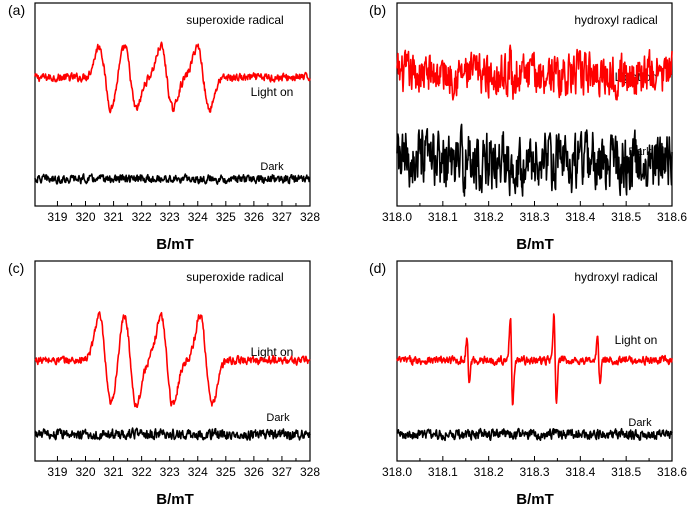  I want to click on panel-label: (a), so click(16, 10).